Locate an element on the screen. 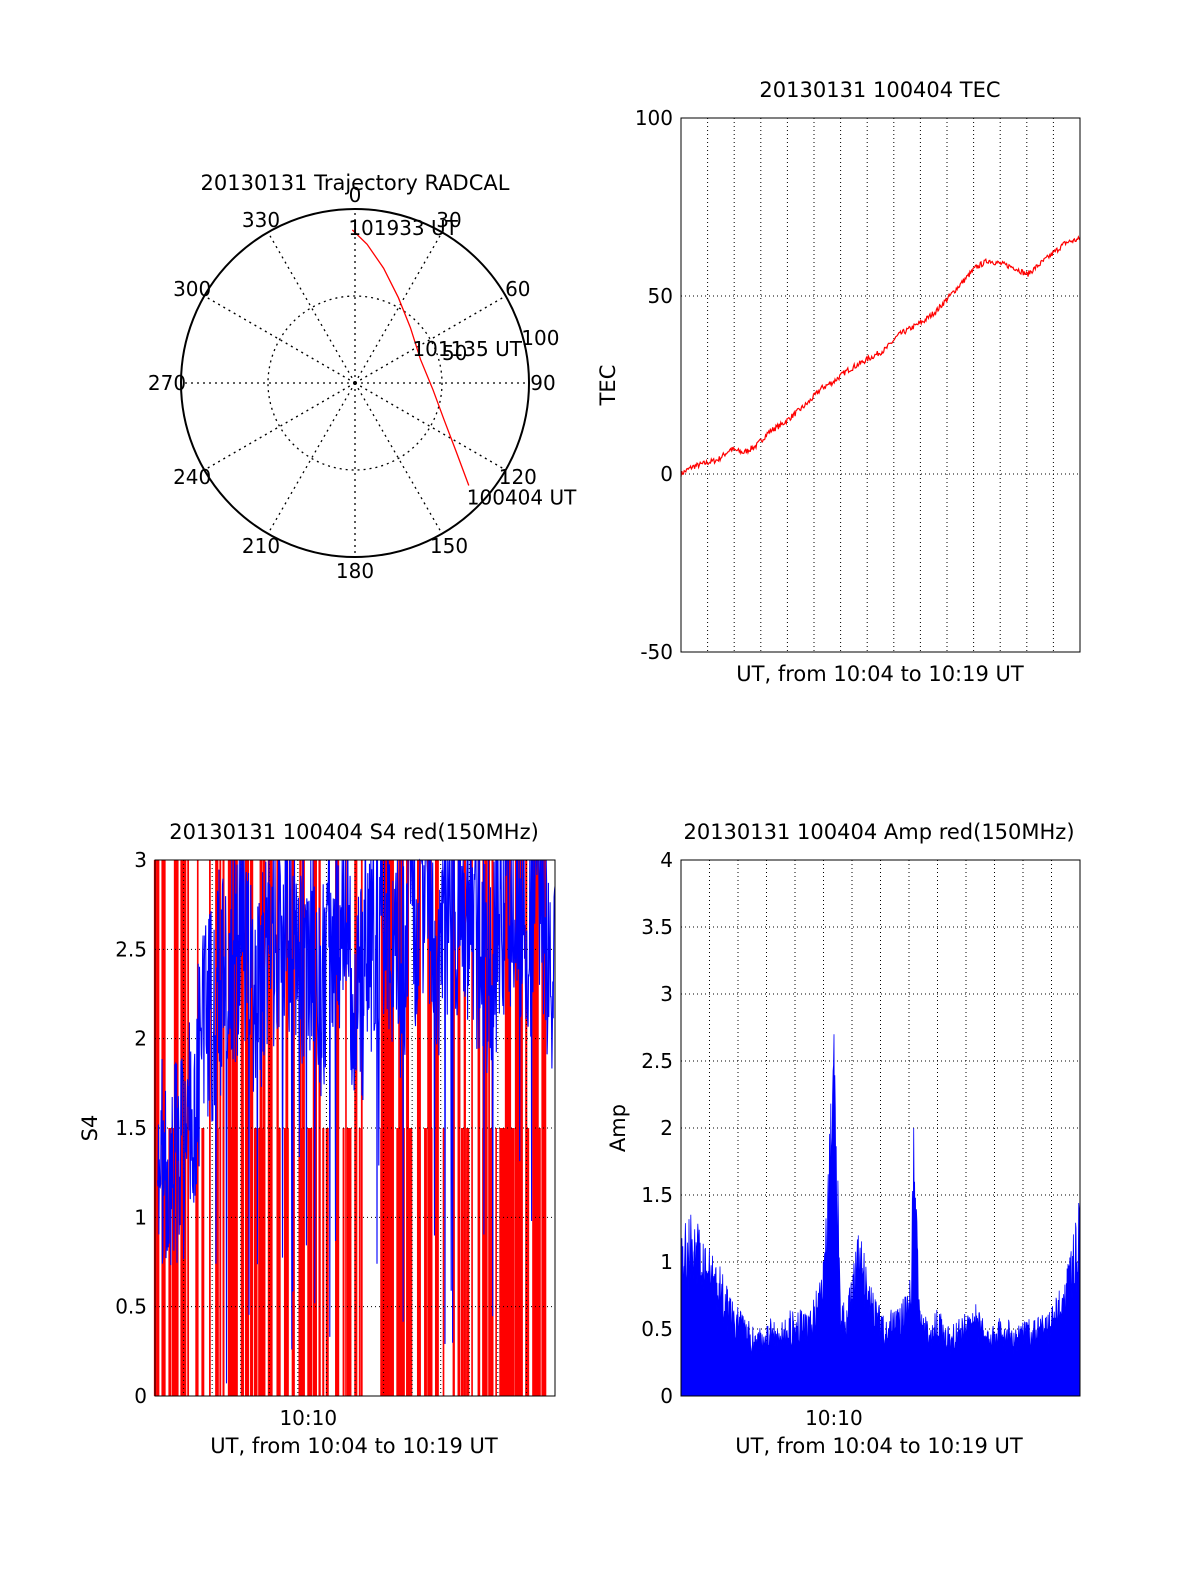 Image resolution: width=1200 pixels, height=1575 pixels. tec-line is located at coordinates (880, 356).